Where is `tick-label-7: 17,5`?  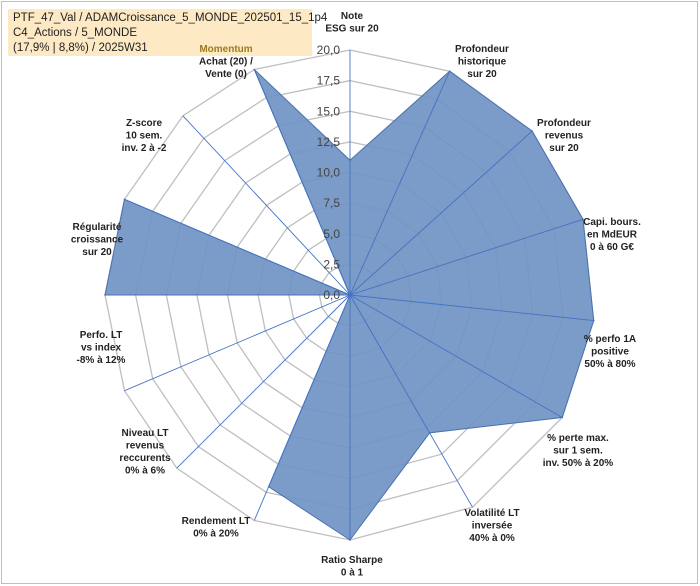 tick-label-7: 17,5 is located at coordinates (329, 81).